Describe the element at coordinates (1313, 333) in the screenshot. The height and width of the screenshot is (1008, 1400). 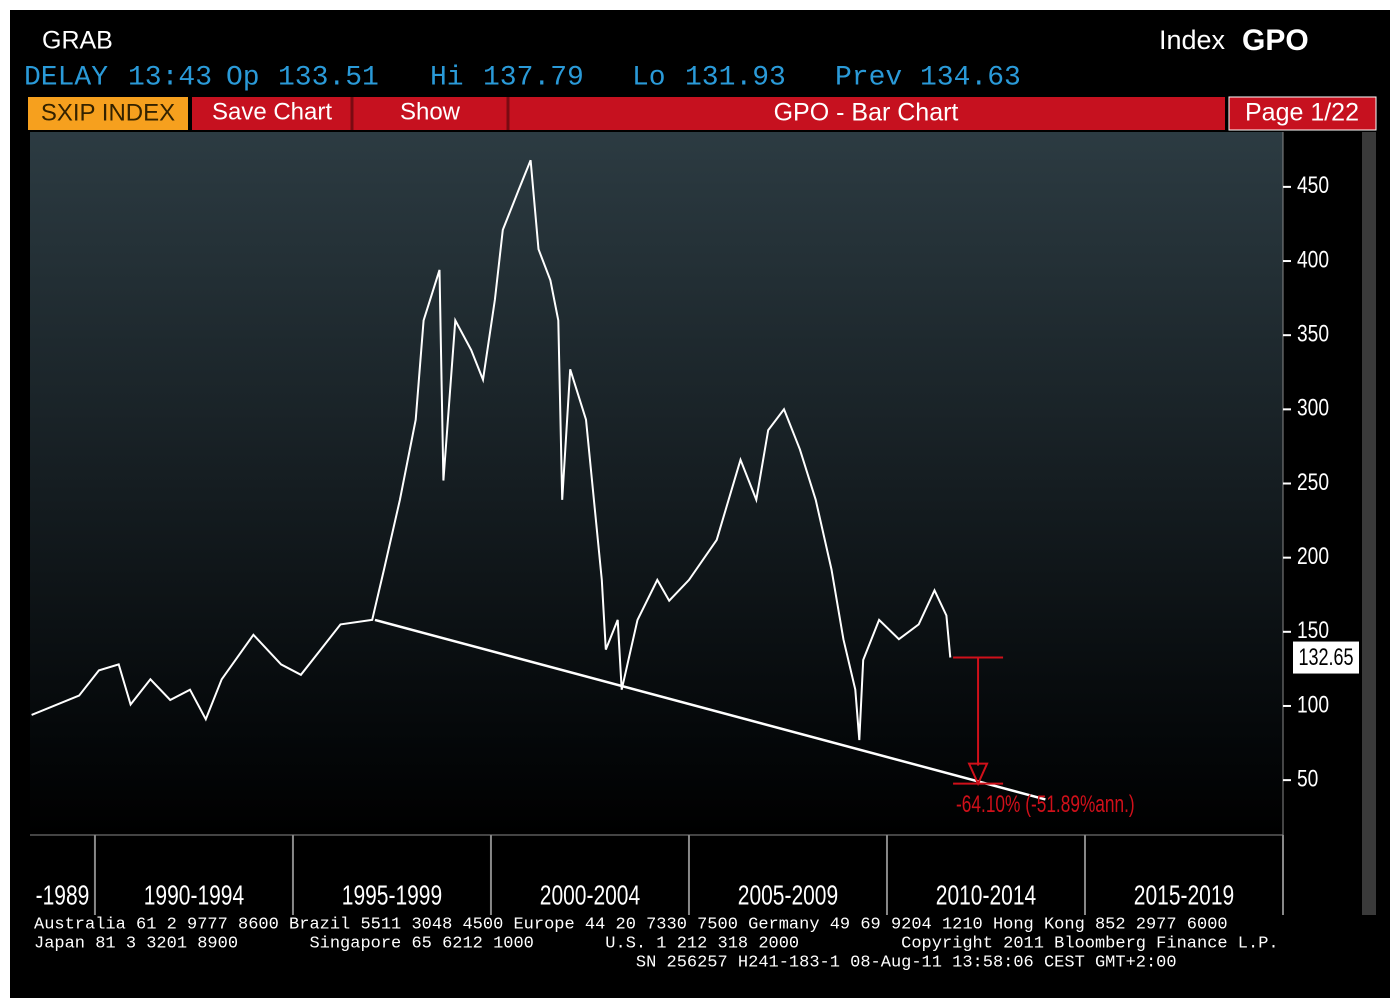
I see `y-tick-label: 350` at that location.